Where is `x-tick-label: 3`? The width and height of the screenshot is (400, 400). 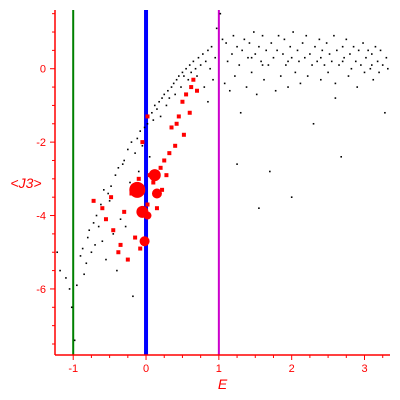
x-tick-label: 3 is located at coordinates (364, 369).